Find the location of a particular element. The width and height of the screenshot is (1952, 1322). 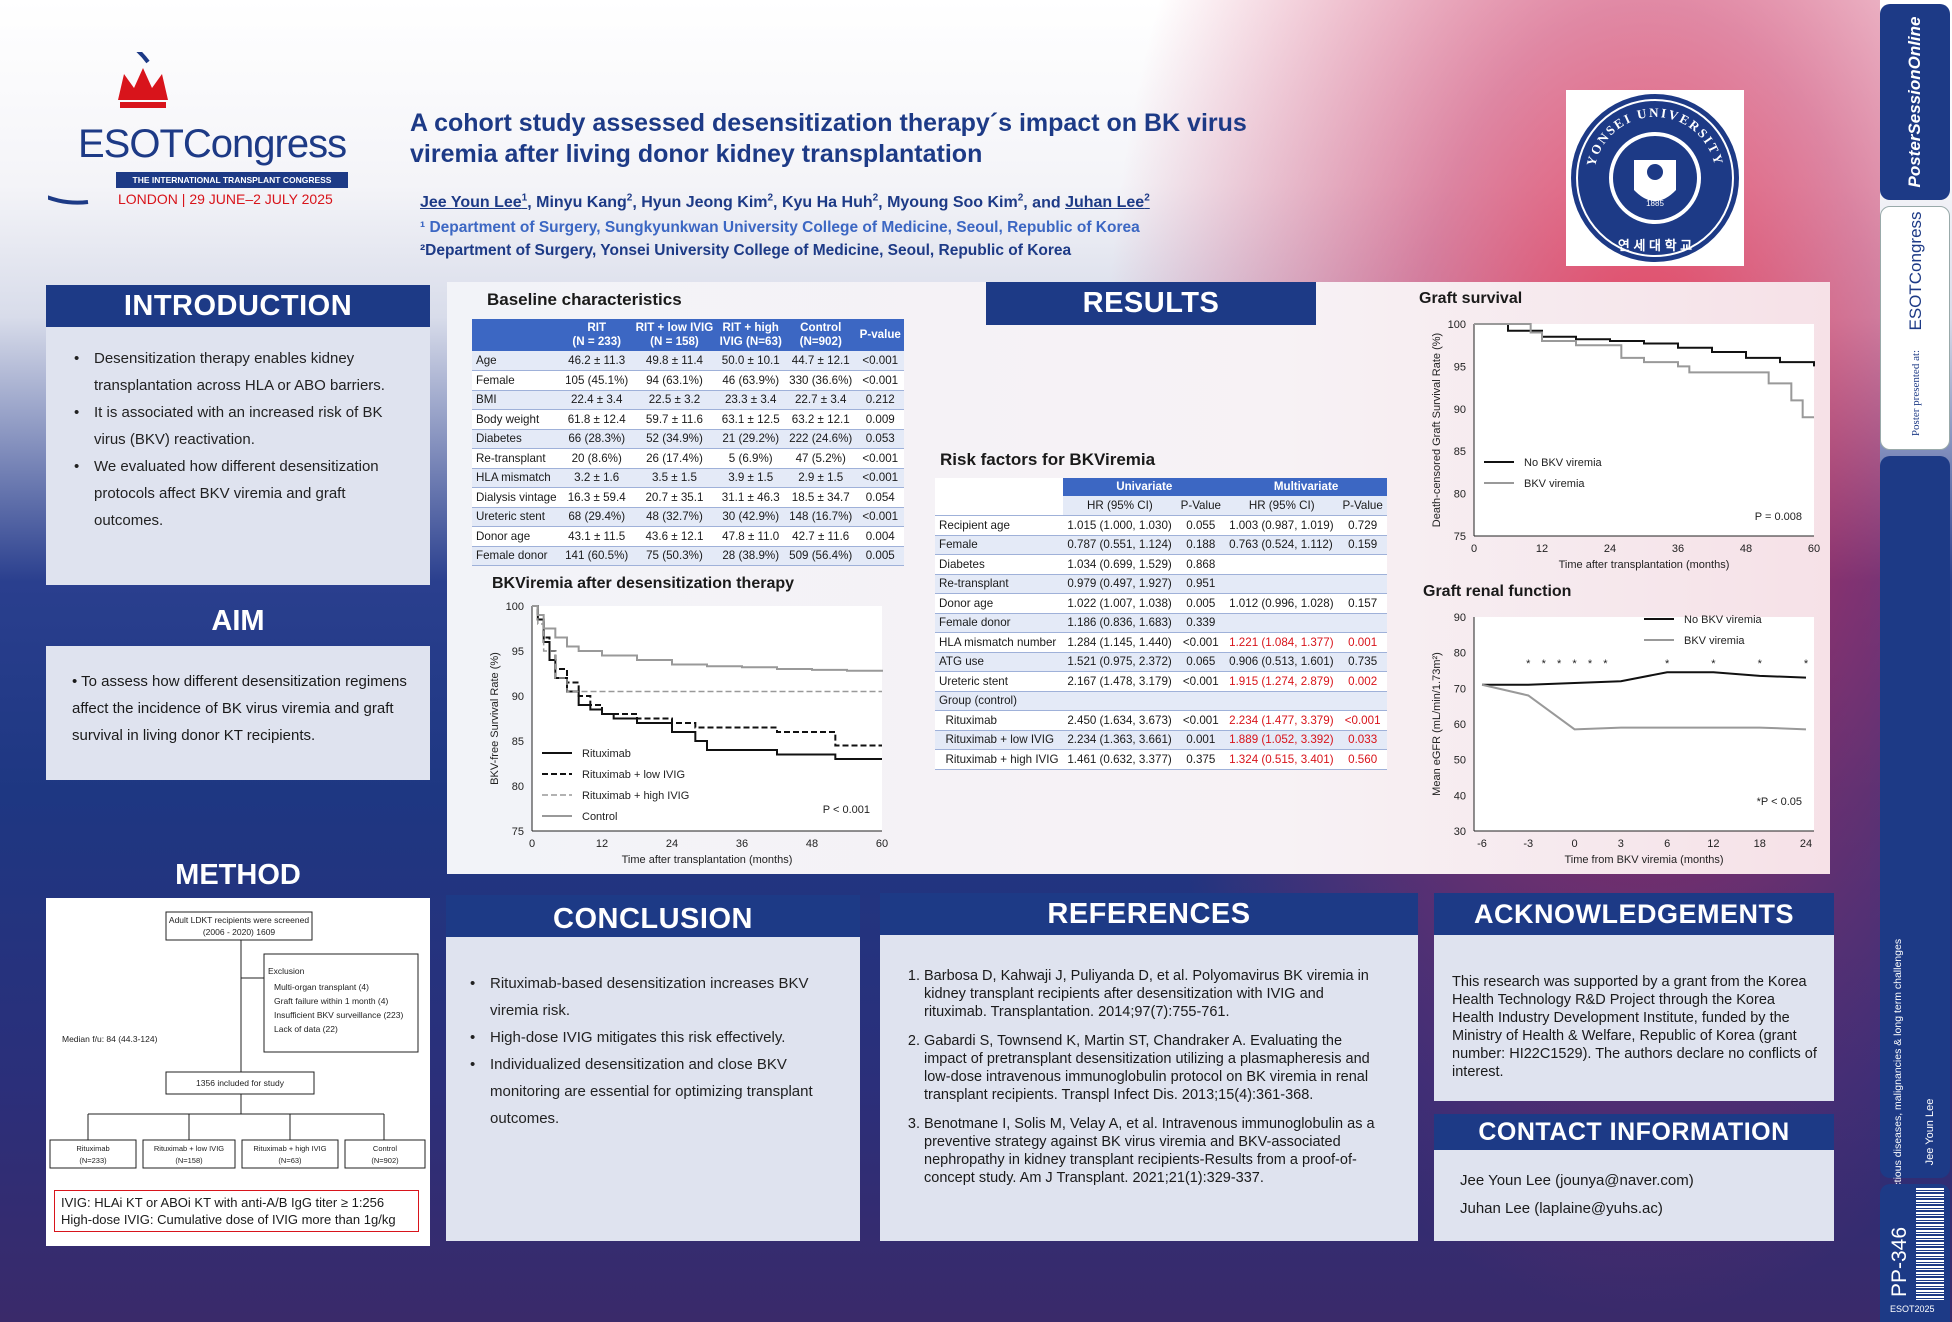

barcode is located at coordinates (1930, 1244).